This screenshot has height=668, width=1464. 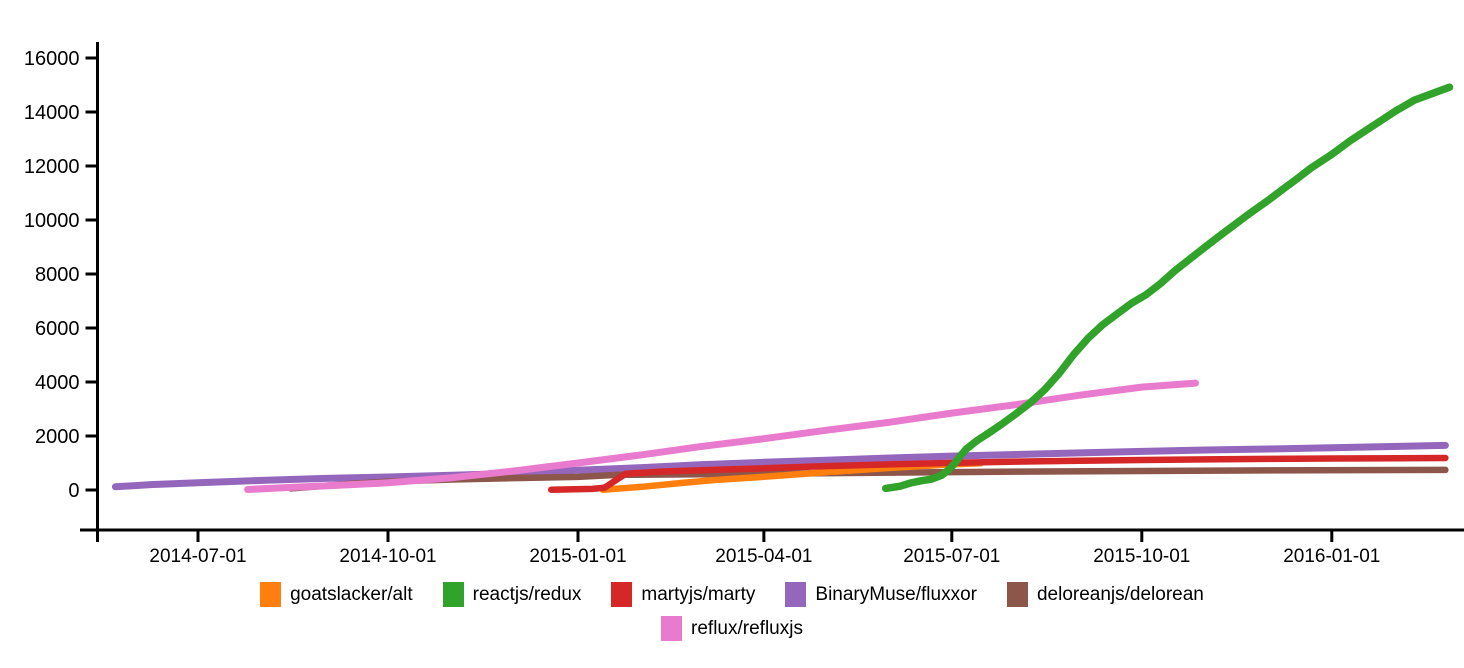 I want to click on legend-item-label: reflux/refluxjs, so click(x=747, y=628).